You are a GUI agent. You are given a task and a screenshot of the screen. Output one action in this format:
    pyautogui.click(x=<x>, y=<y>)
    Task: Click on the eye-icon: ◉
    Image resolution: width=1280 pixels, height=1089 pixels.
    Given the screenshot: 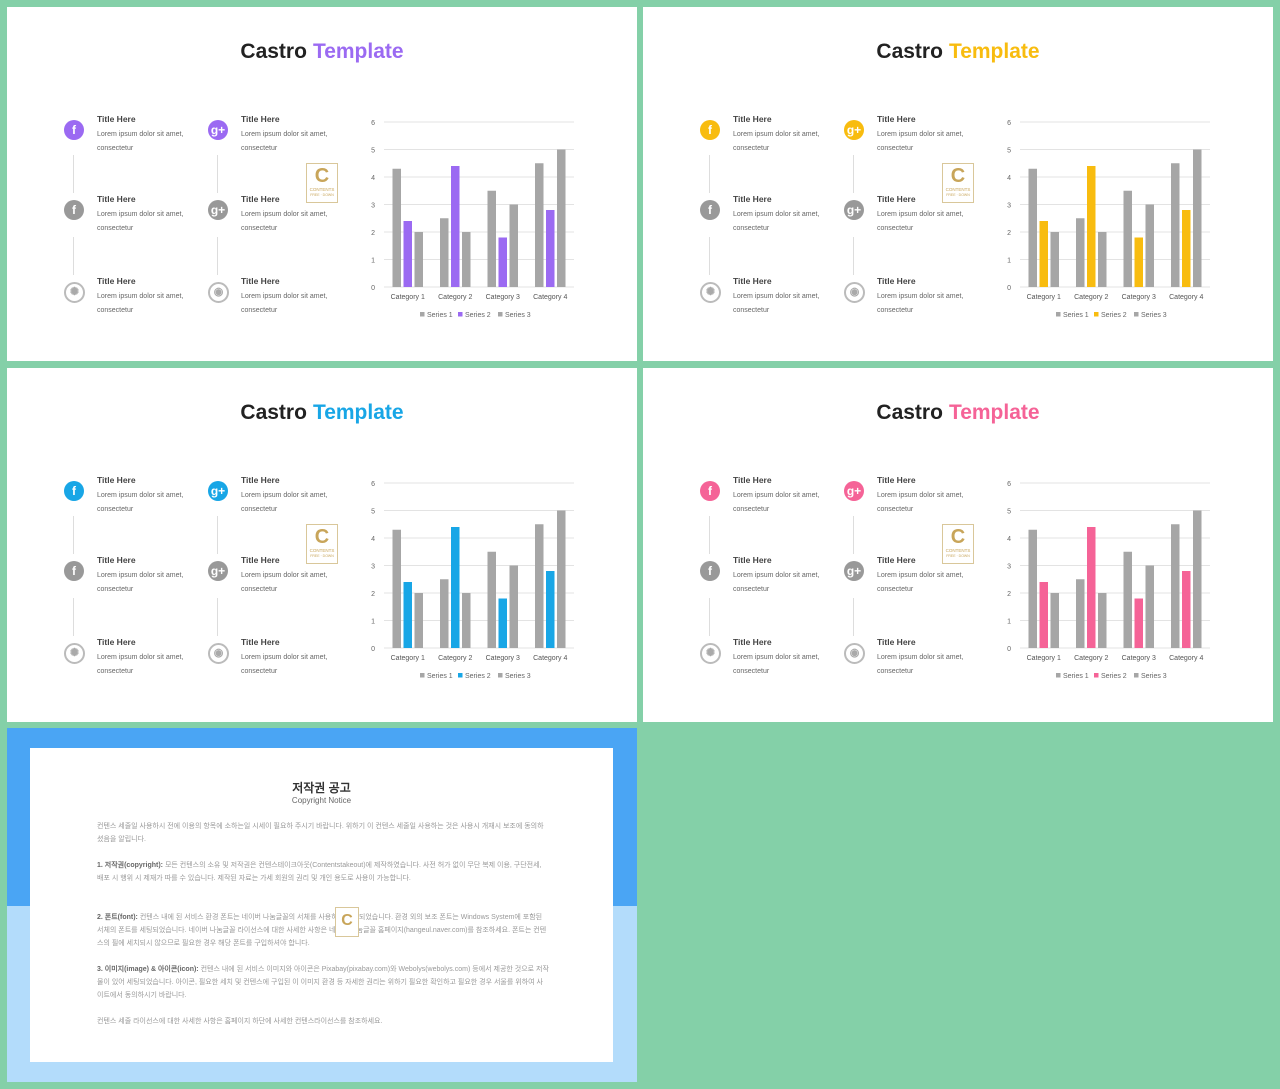 What is the action you would take?
    pyautogui.click(x=218, y=292)
    